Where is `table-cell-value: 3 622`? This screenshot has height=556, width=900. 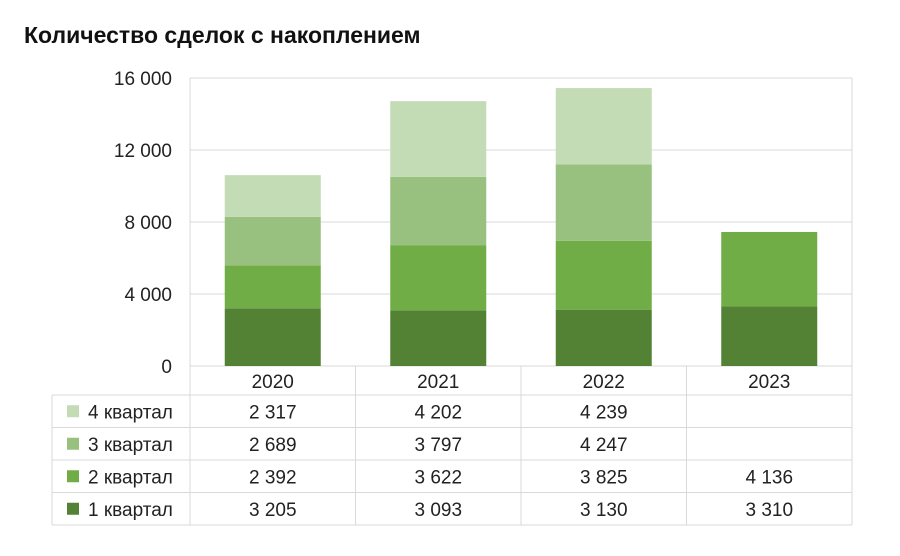 table-cell-value: 3 622 is located at coordinates (438, 477).